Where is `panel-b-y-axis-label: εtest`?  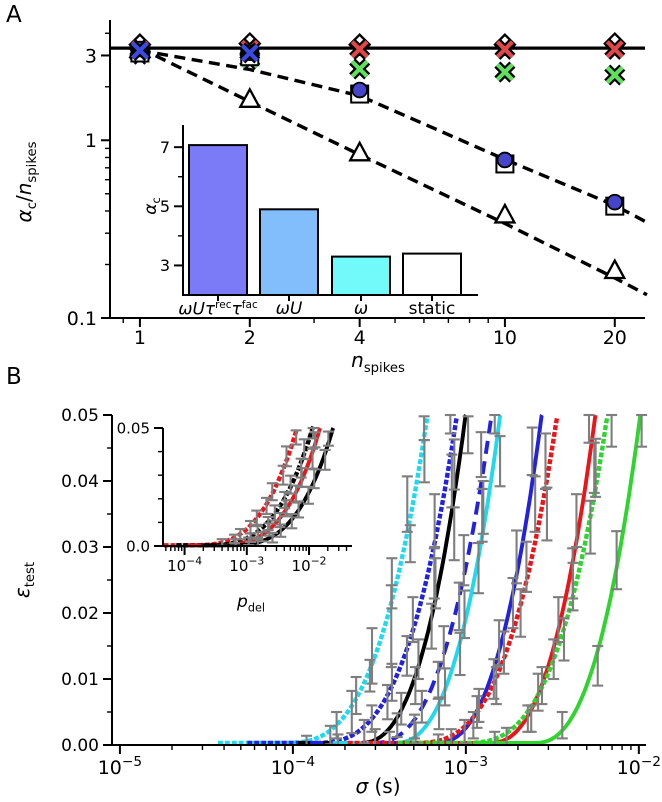
panel-b-y-axis-label: εtest is located at coordinates (24, 580).